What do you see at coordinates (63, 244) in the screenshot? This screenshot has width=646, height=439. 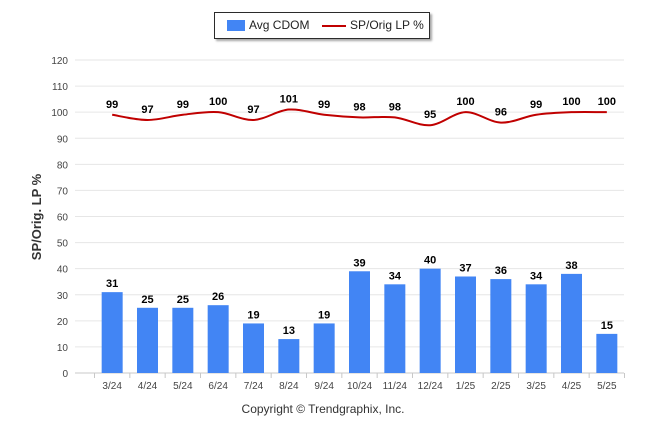 I see `y-tick-label: 50` at bounding box center [63, 244].